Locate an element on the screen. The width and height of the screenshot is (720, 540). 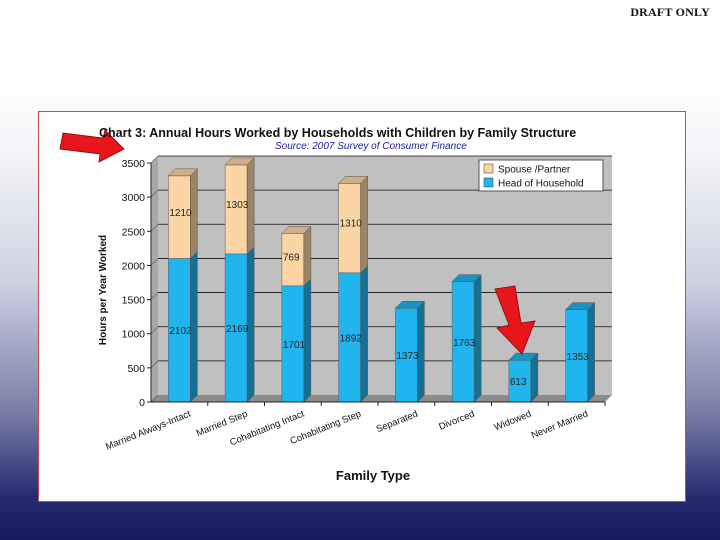
data-label-head: 1353 is located at coordinates (578, 357).